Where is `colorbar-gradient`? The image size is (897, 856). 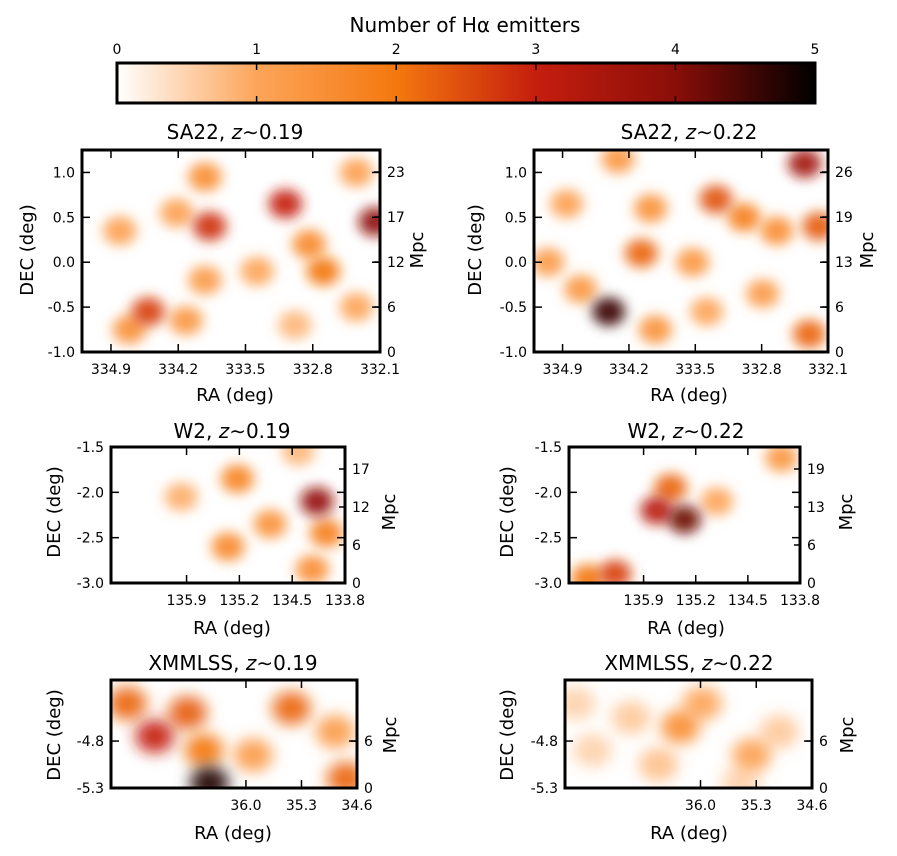
colorbar-gradient is located at coordinates (466, 83).